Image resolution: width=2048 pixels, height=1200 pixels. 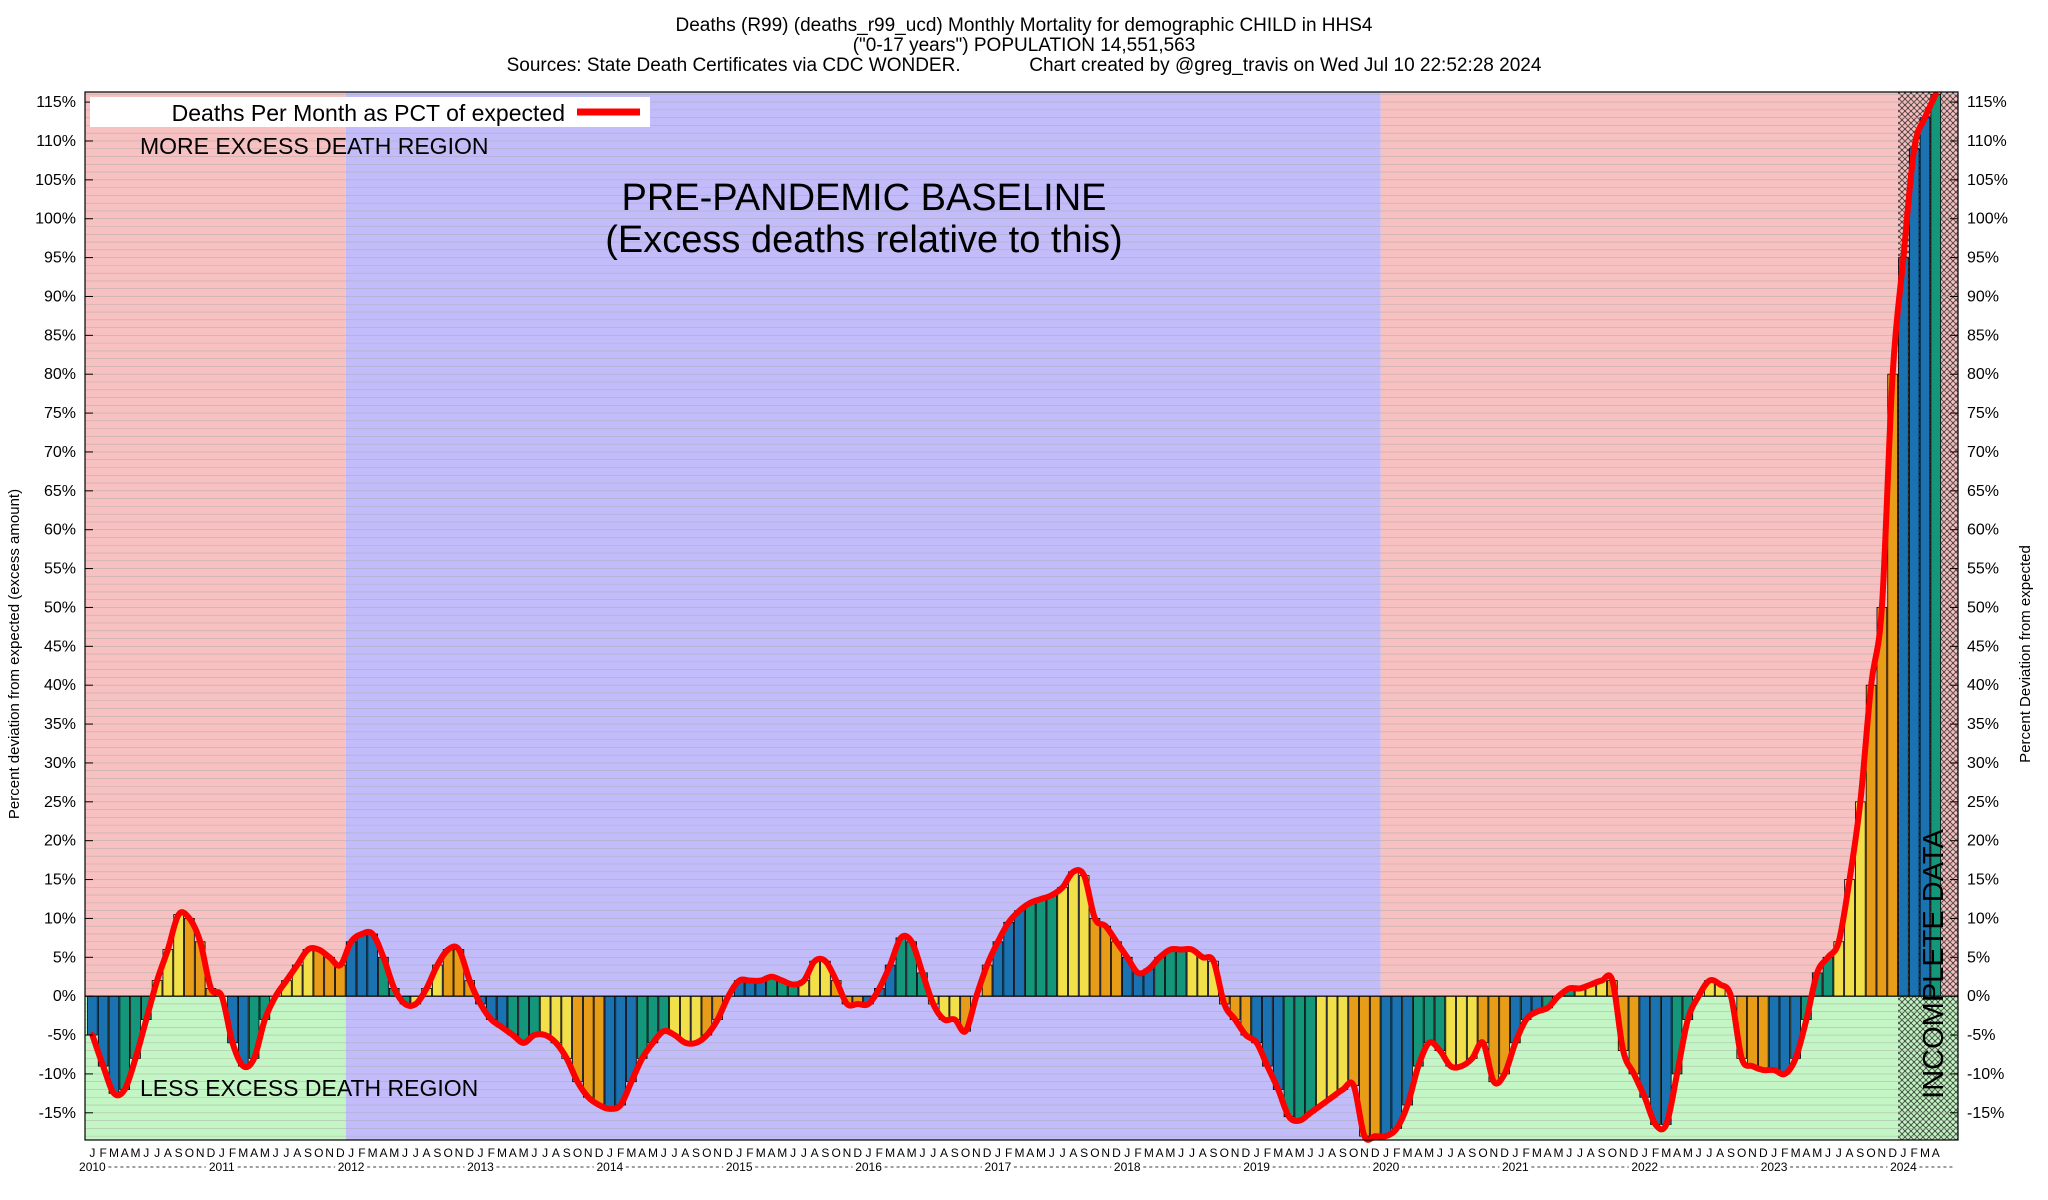 What do you see at coordinates (56, 141) in the screenshot?
I see `y-tick-label-left: 110%` at bounding box center [56, 141].